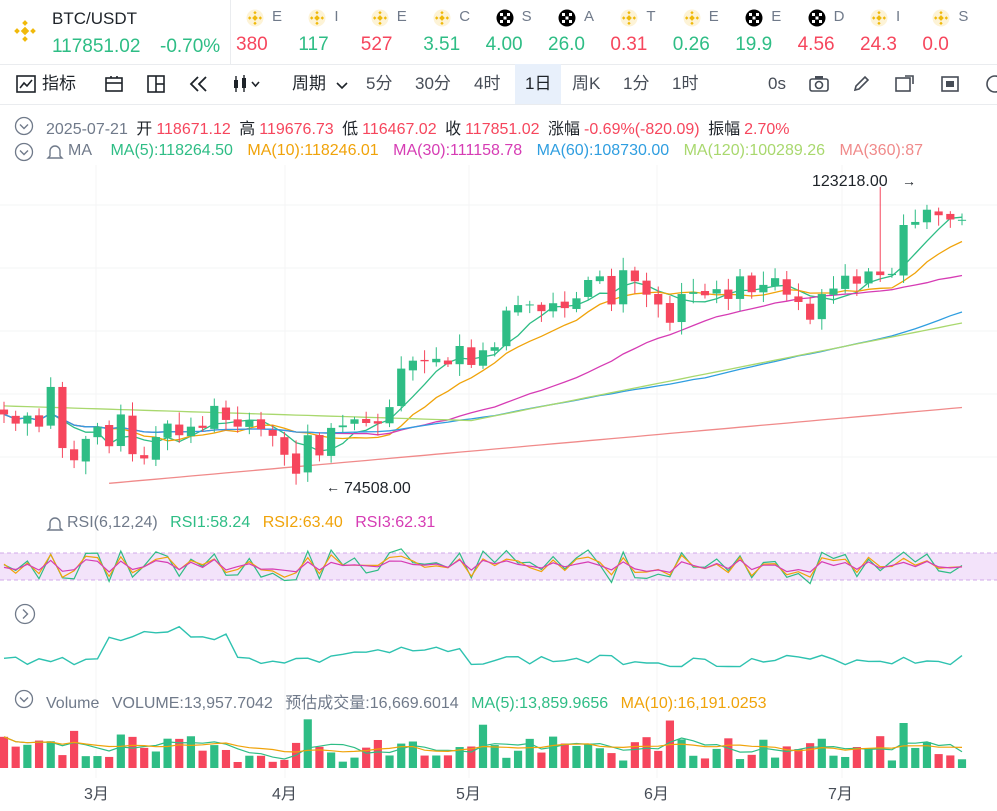 Image resolution: width=997 pixels, height=811 pixels. I want to click on ticker-item-value: 4.00, so click(504, 44).